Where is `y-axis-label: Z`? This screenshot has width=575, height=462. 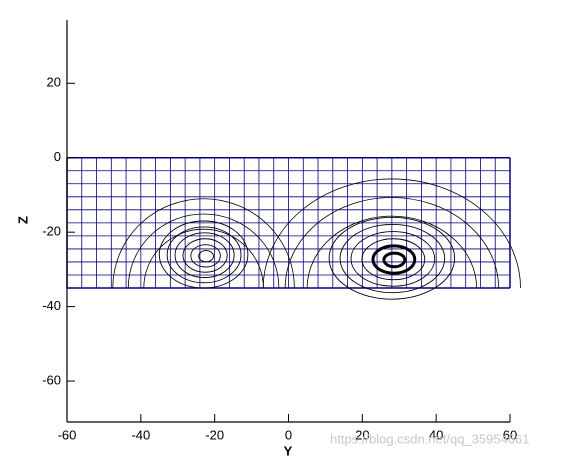 y-axis-label: Z is located at coordinates (22, 220).